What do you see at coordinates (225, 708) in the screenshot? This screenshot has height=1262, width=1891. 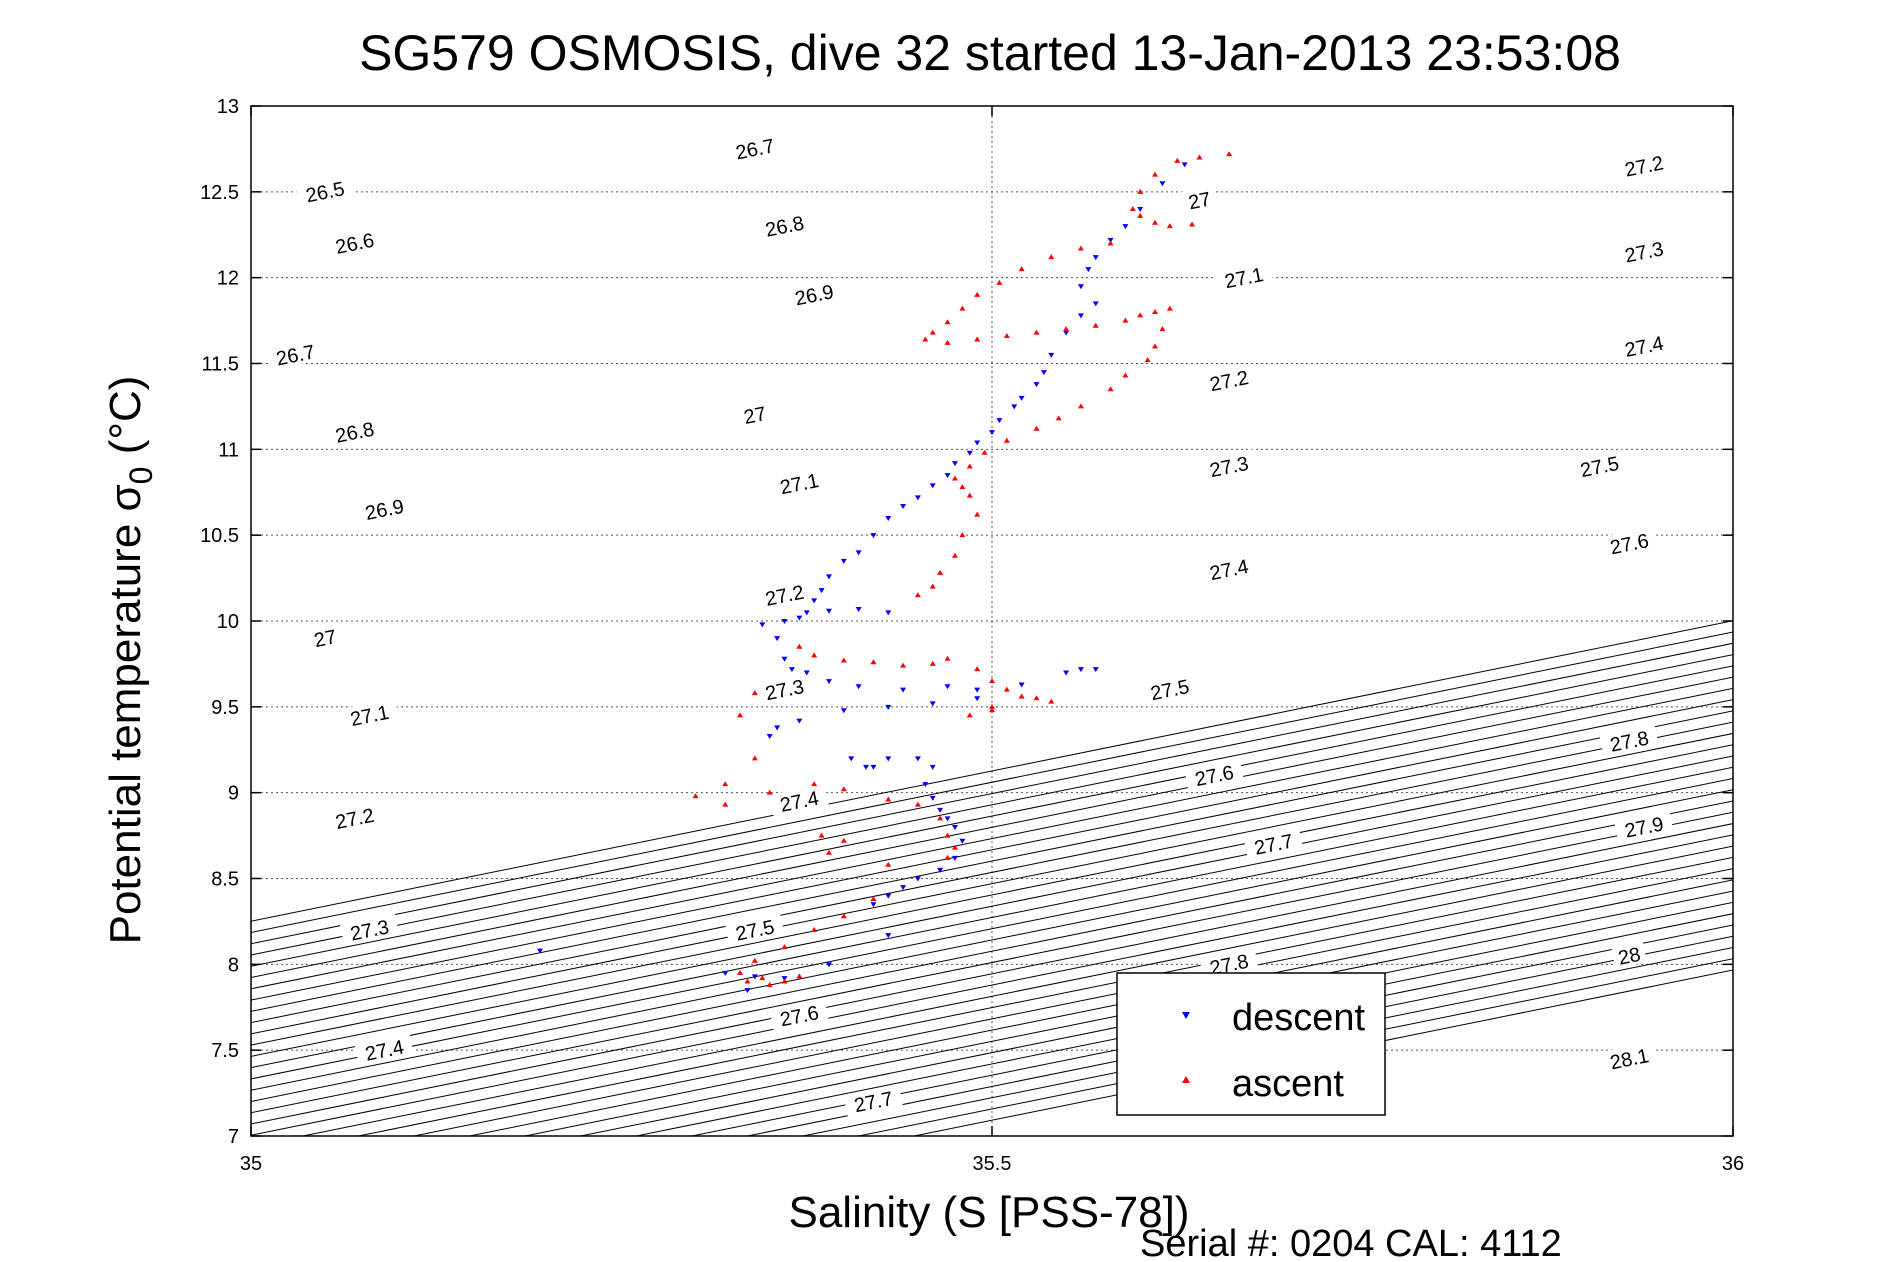 I see `y-tick-label: 9.5` at bounding box center [225, 708].